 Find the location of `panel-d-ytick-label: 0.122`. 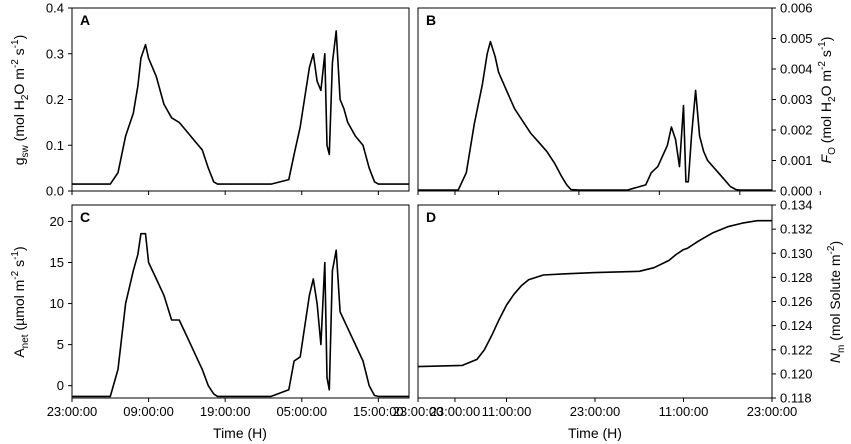

panel-d-ytick-label: 0.122 is located at coordinates (796, 349).